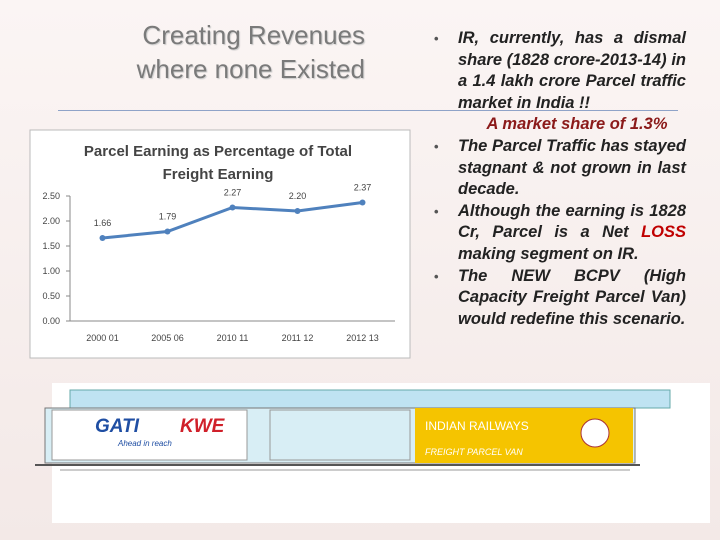 Image resolution: width=720 pixels, height=540 pixels. What do you see at coordinates (548, 253) in the screenshot?
I see `bullet-text: making segment on IR.` at bounding box center [548, 253].